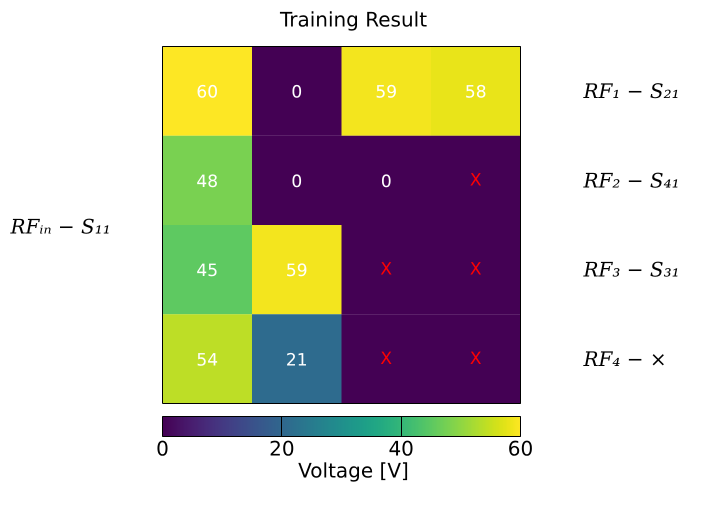 The height and width of the screenshot is (513, 706). Describe the element at coordinates (162, 448) in the screenshot. I see `color-bar-label: 0` at that location.